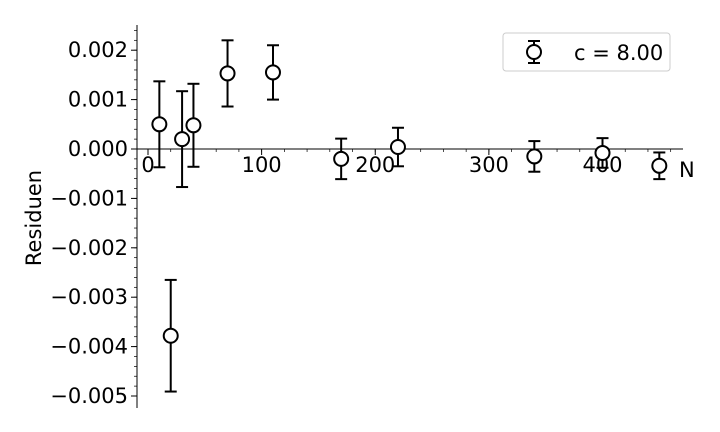 The height and width of the screenshot is (432, 720). I want to click on x-tick-label: 0, so click(147, 165).